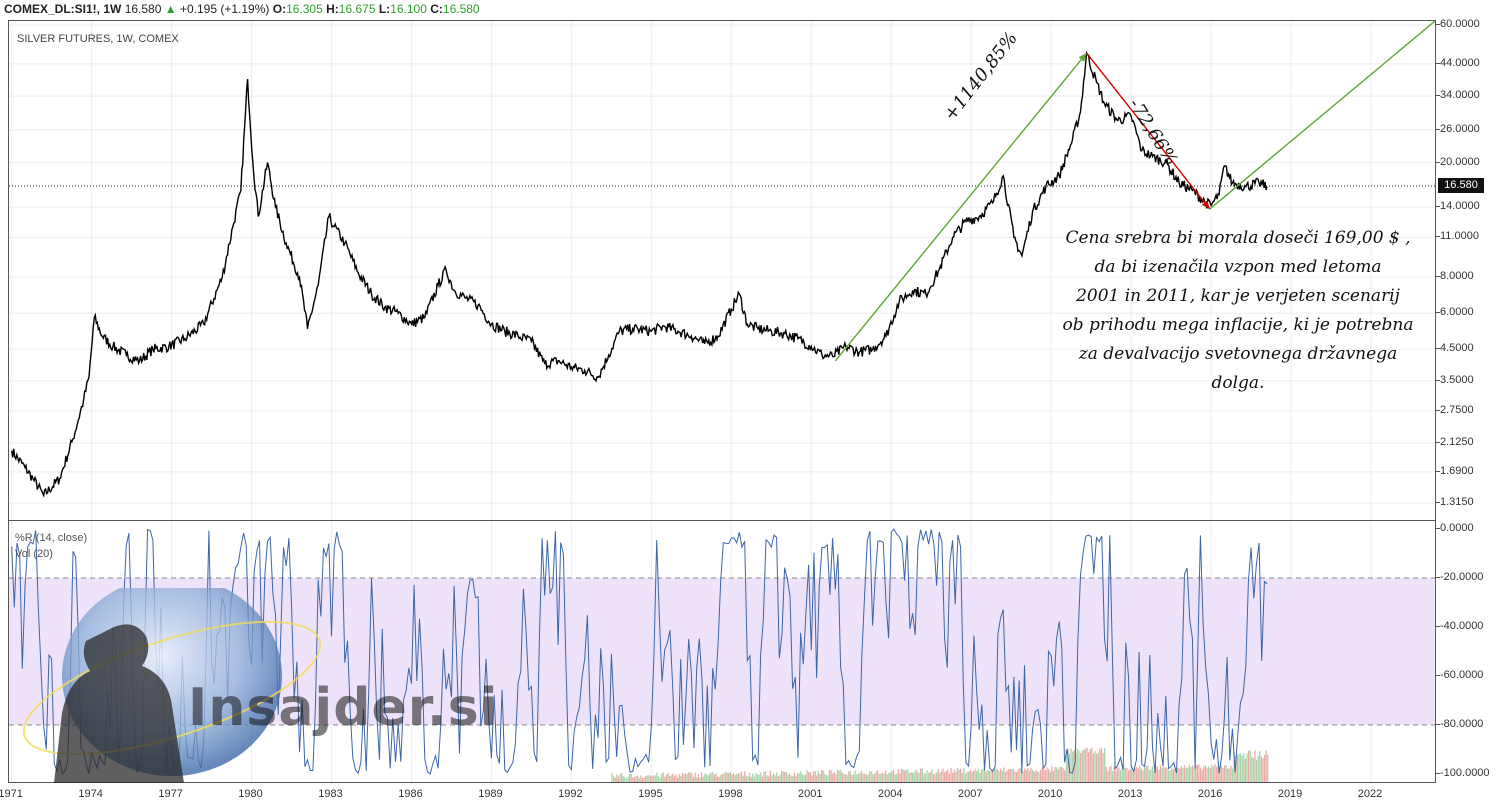 The image size is (1504, 812). What do you see at coordinates (1210, 794) in the screenshot?
I see `time-axis-tick: 2016` at bounding box center [1210, 794].